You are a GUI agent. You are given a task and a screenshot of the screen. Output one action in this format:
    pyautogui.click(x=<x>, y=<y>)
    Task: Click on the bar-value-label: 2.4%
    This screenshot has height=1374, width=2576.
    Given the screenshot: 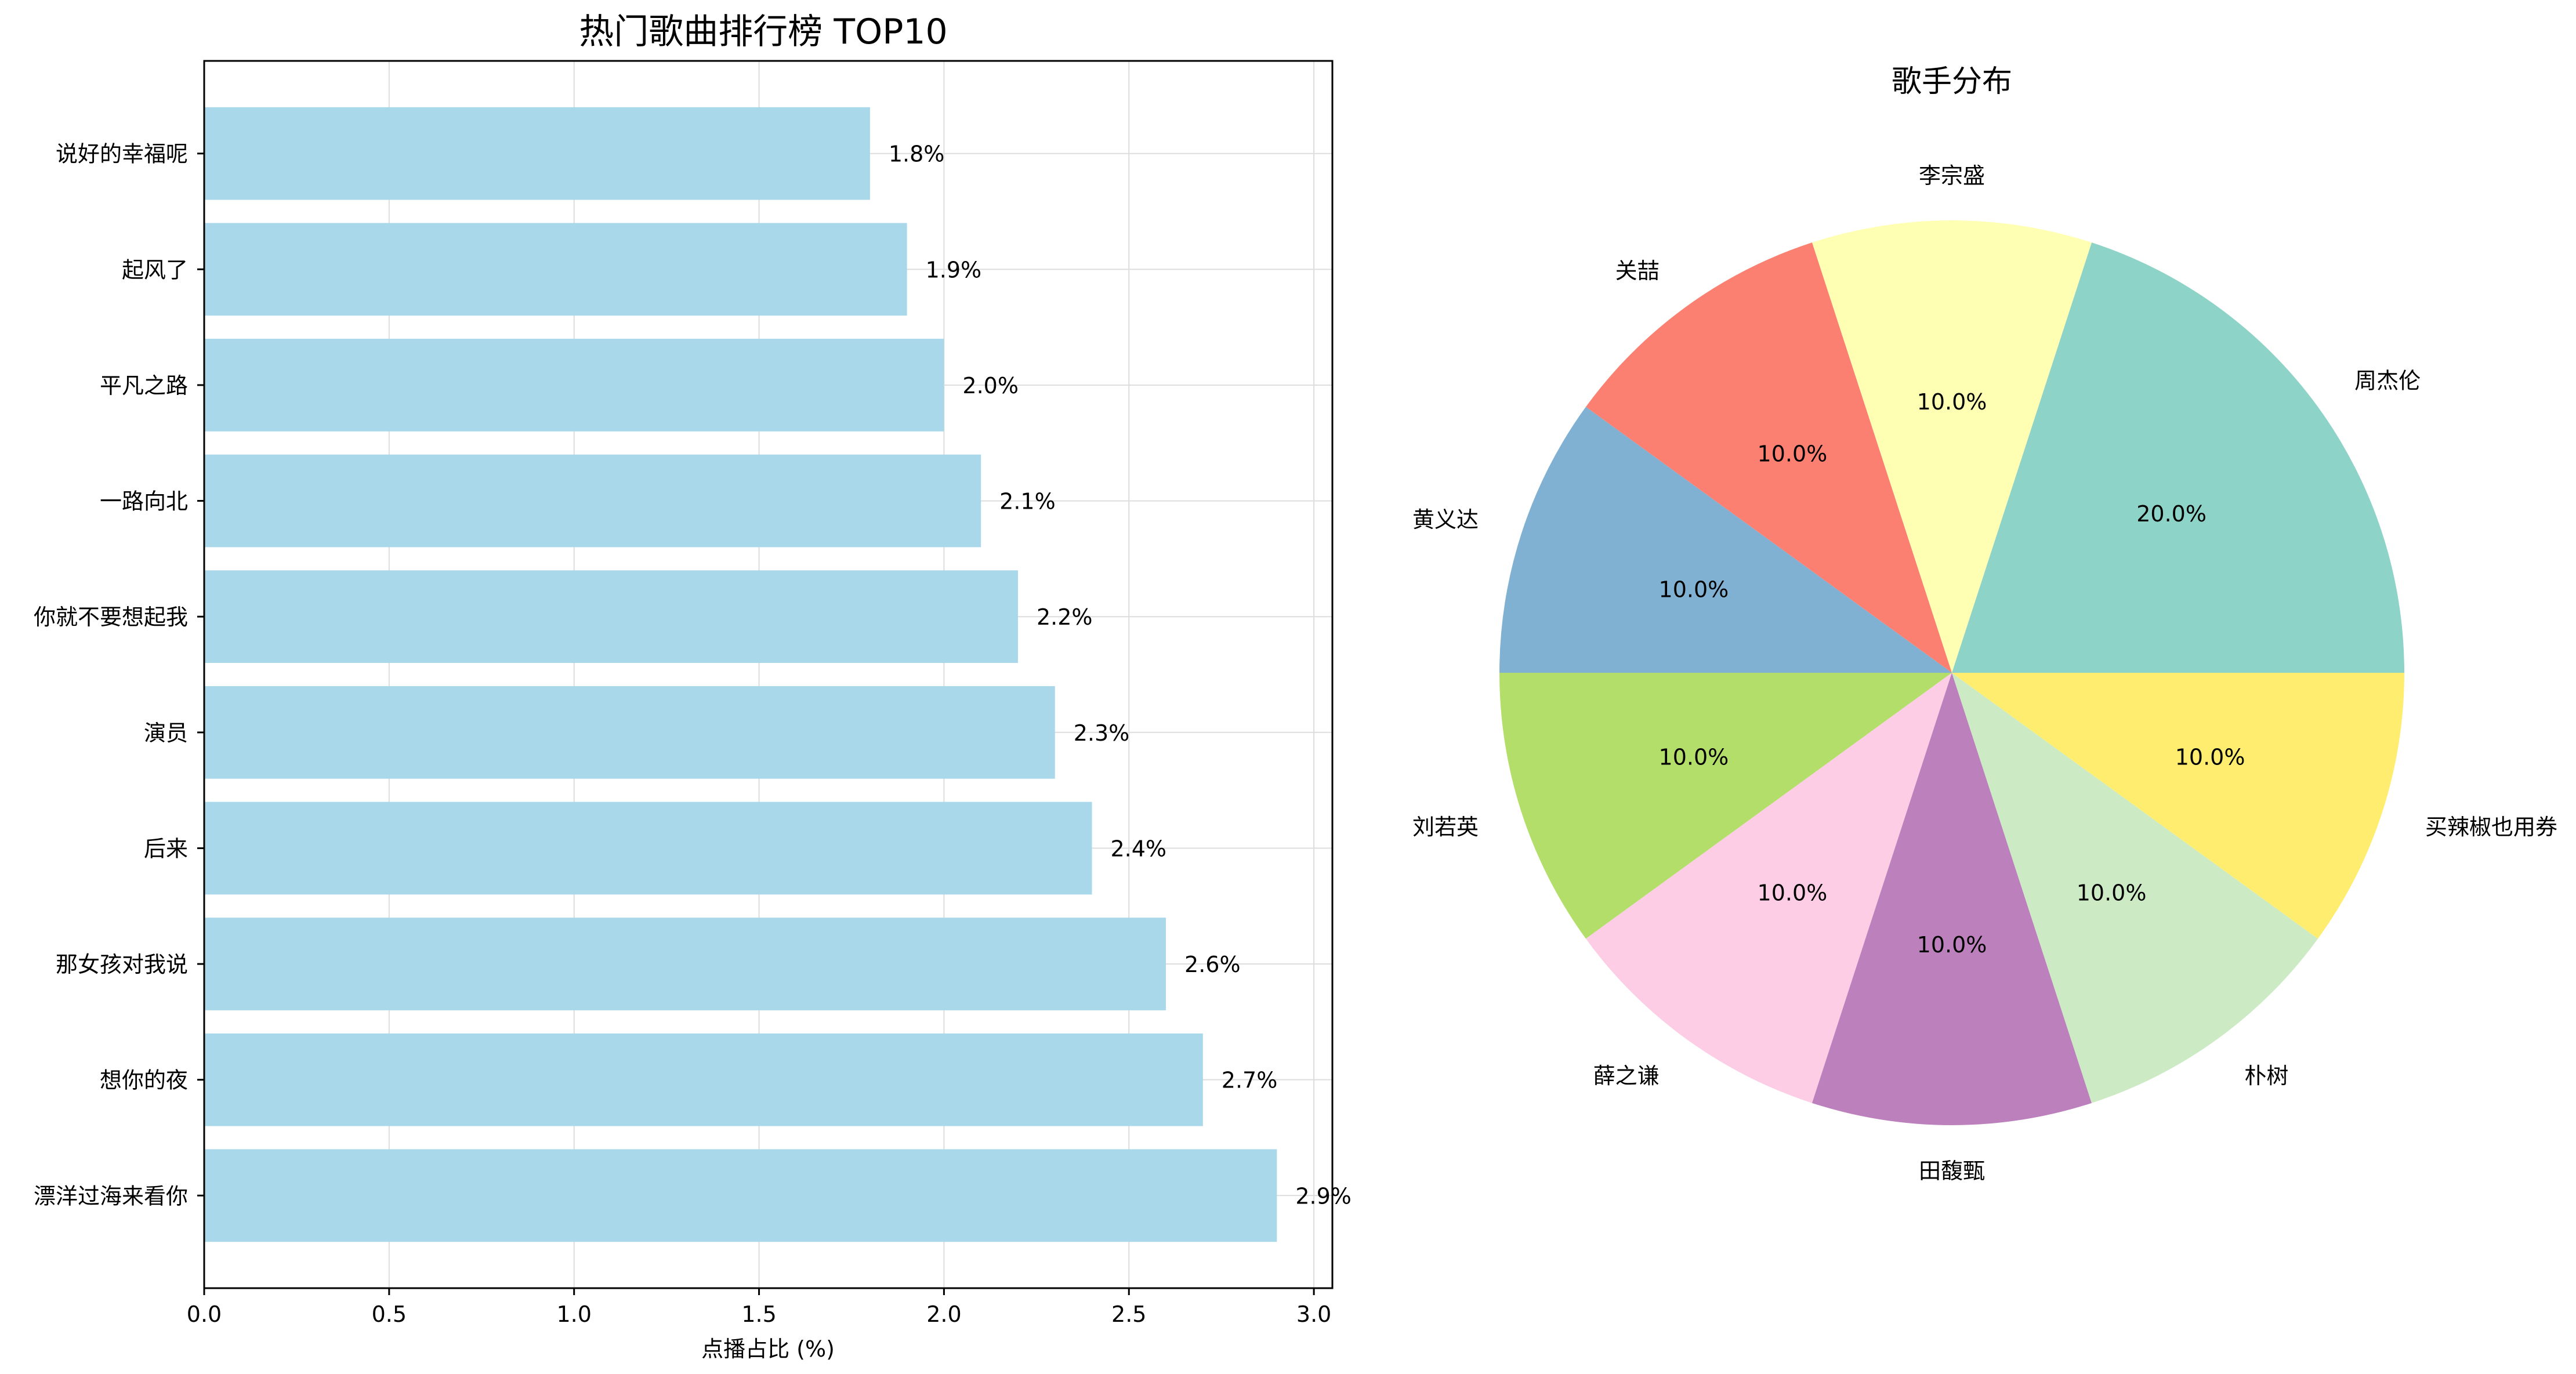 What is the action you would take?
    pyautogui.click(x=1138, y=848)
    